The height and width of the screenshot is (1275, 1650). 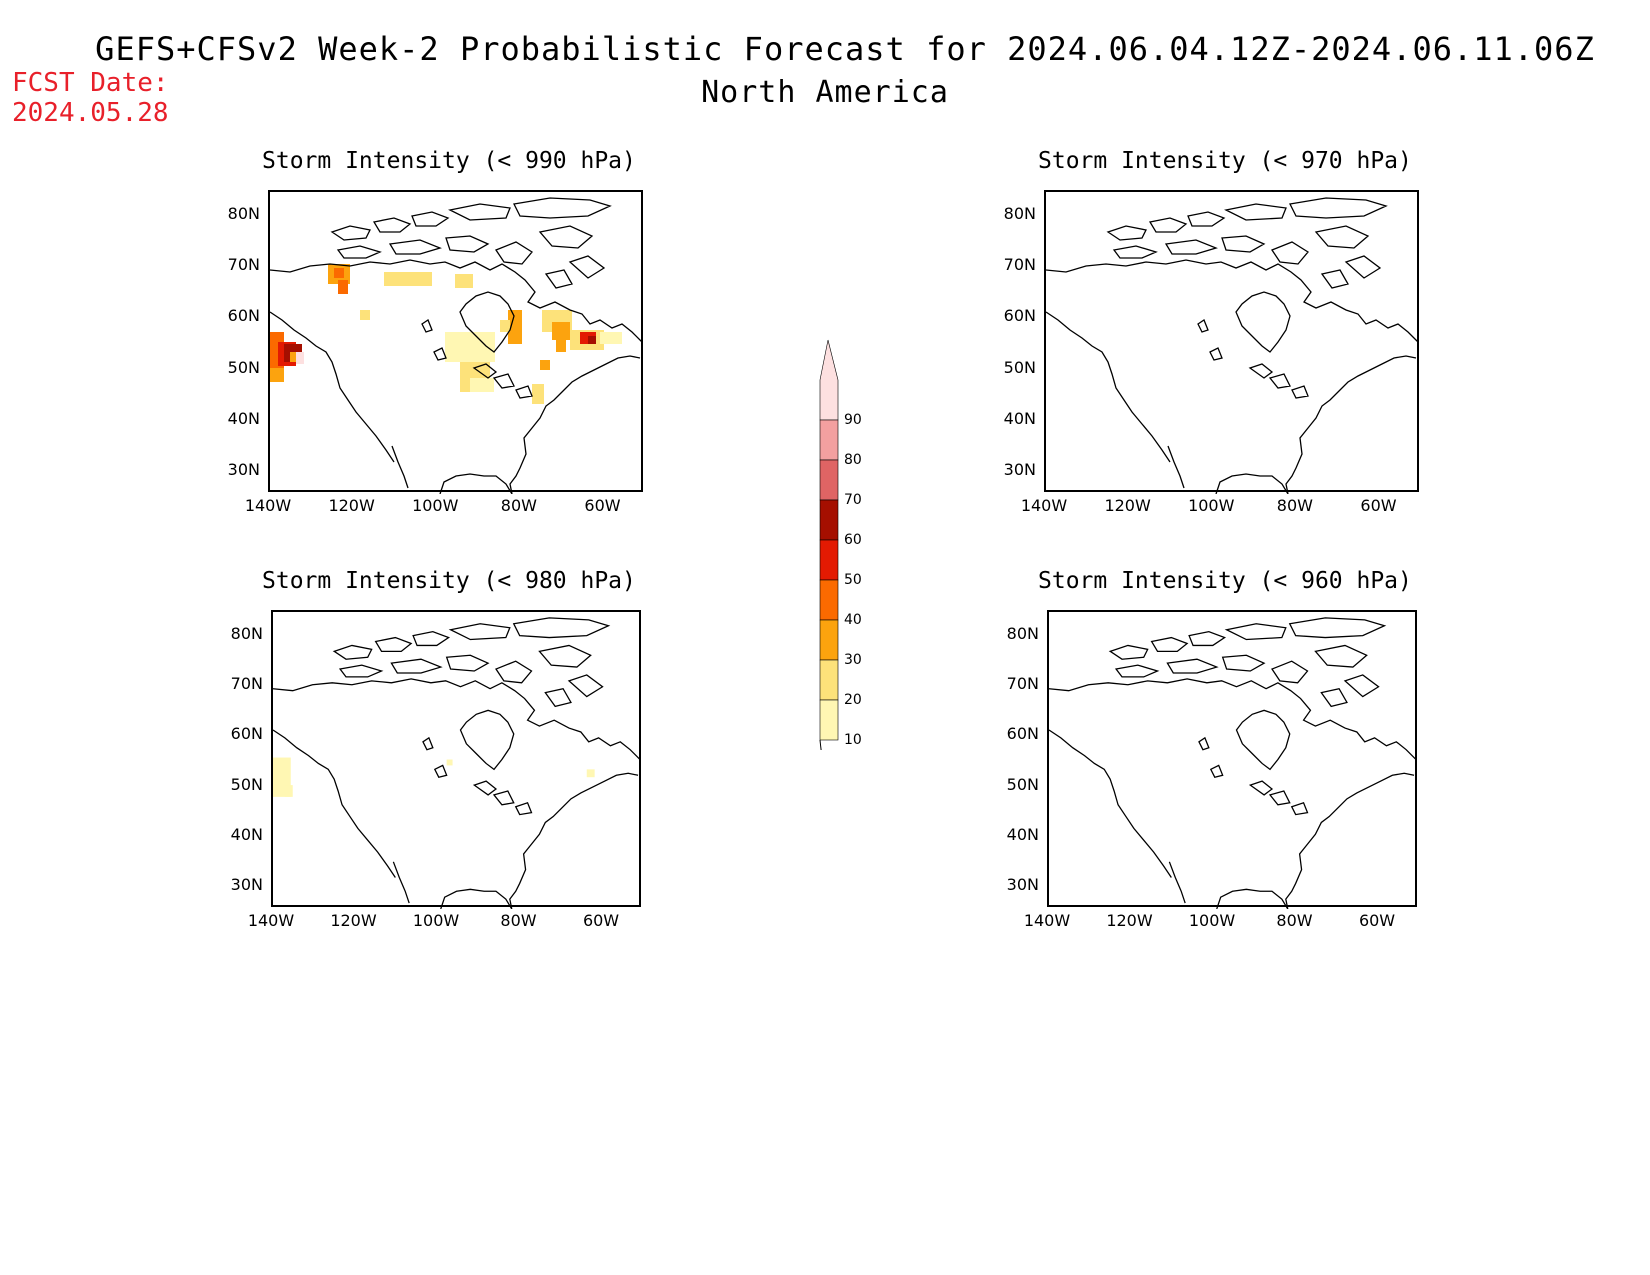 I want to click on colorbar-svg, so click(x=829, y=544).